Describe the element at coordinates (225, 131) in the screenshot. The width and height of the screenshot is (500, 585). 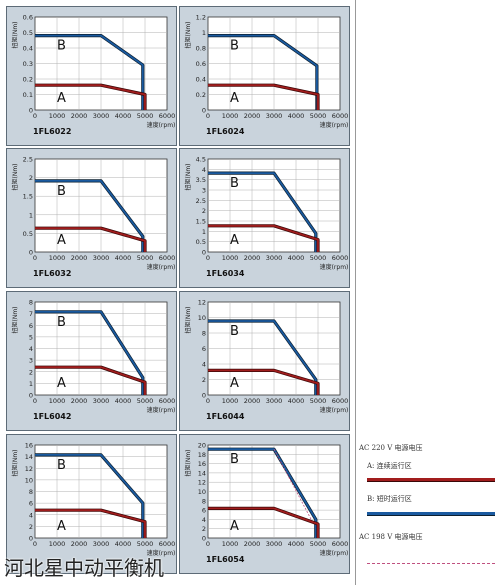
I see `chart-title: 1FL6024` at that location.